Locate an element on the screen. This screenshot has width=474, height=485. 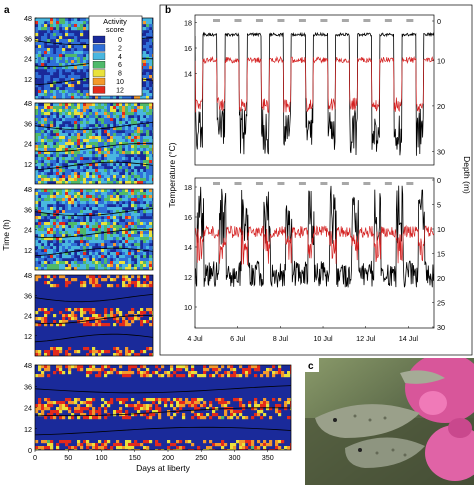
legend-label: 2 is located at coordinates (120, 48).